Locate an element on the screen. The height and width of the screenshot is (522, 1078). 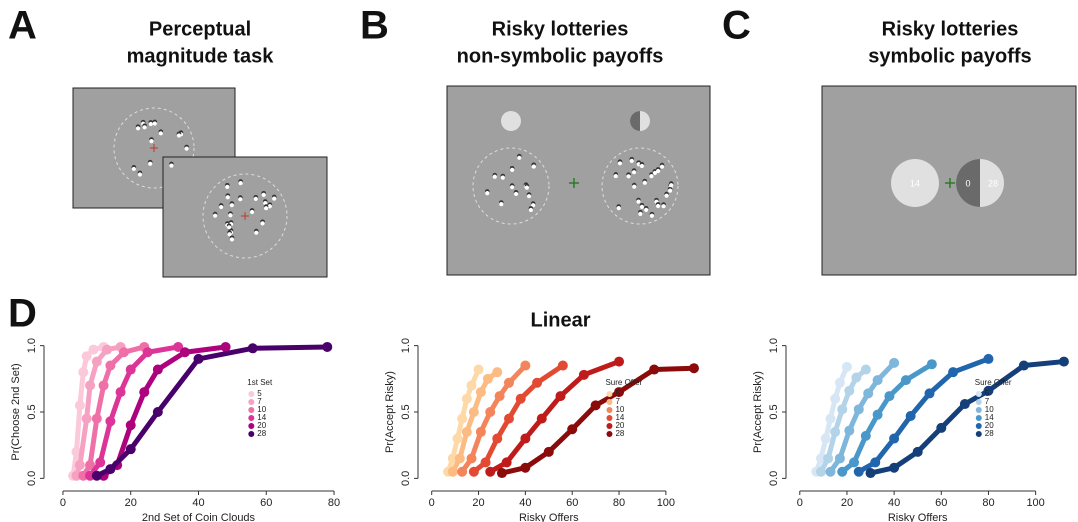
legend-title: Sure Offer is located at coordinates (993, 382).